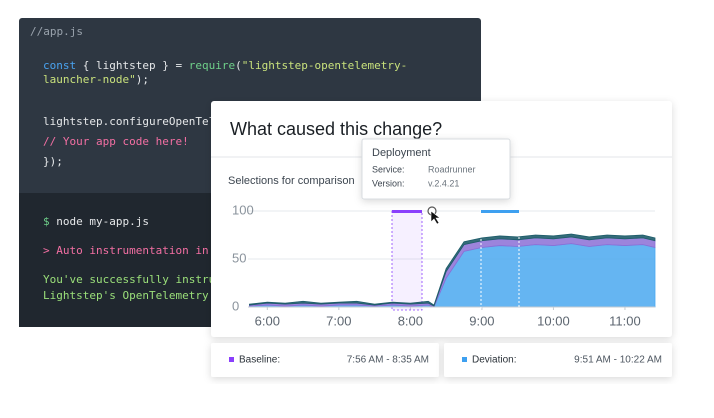  What do you see at coordinates (401, 153) in the screenshot?
I see `tooltip-title: Deployment` at bounding box center [401, 153].